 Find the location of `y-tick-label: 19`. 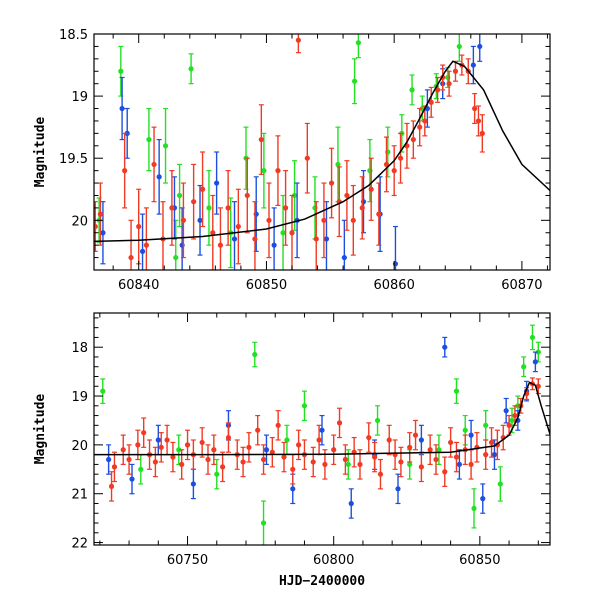

y-tick-label: 19 is located at coordinates (79, 97).